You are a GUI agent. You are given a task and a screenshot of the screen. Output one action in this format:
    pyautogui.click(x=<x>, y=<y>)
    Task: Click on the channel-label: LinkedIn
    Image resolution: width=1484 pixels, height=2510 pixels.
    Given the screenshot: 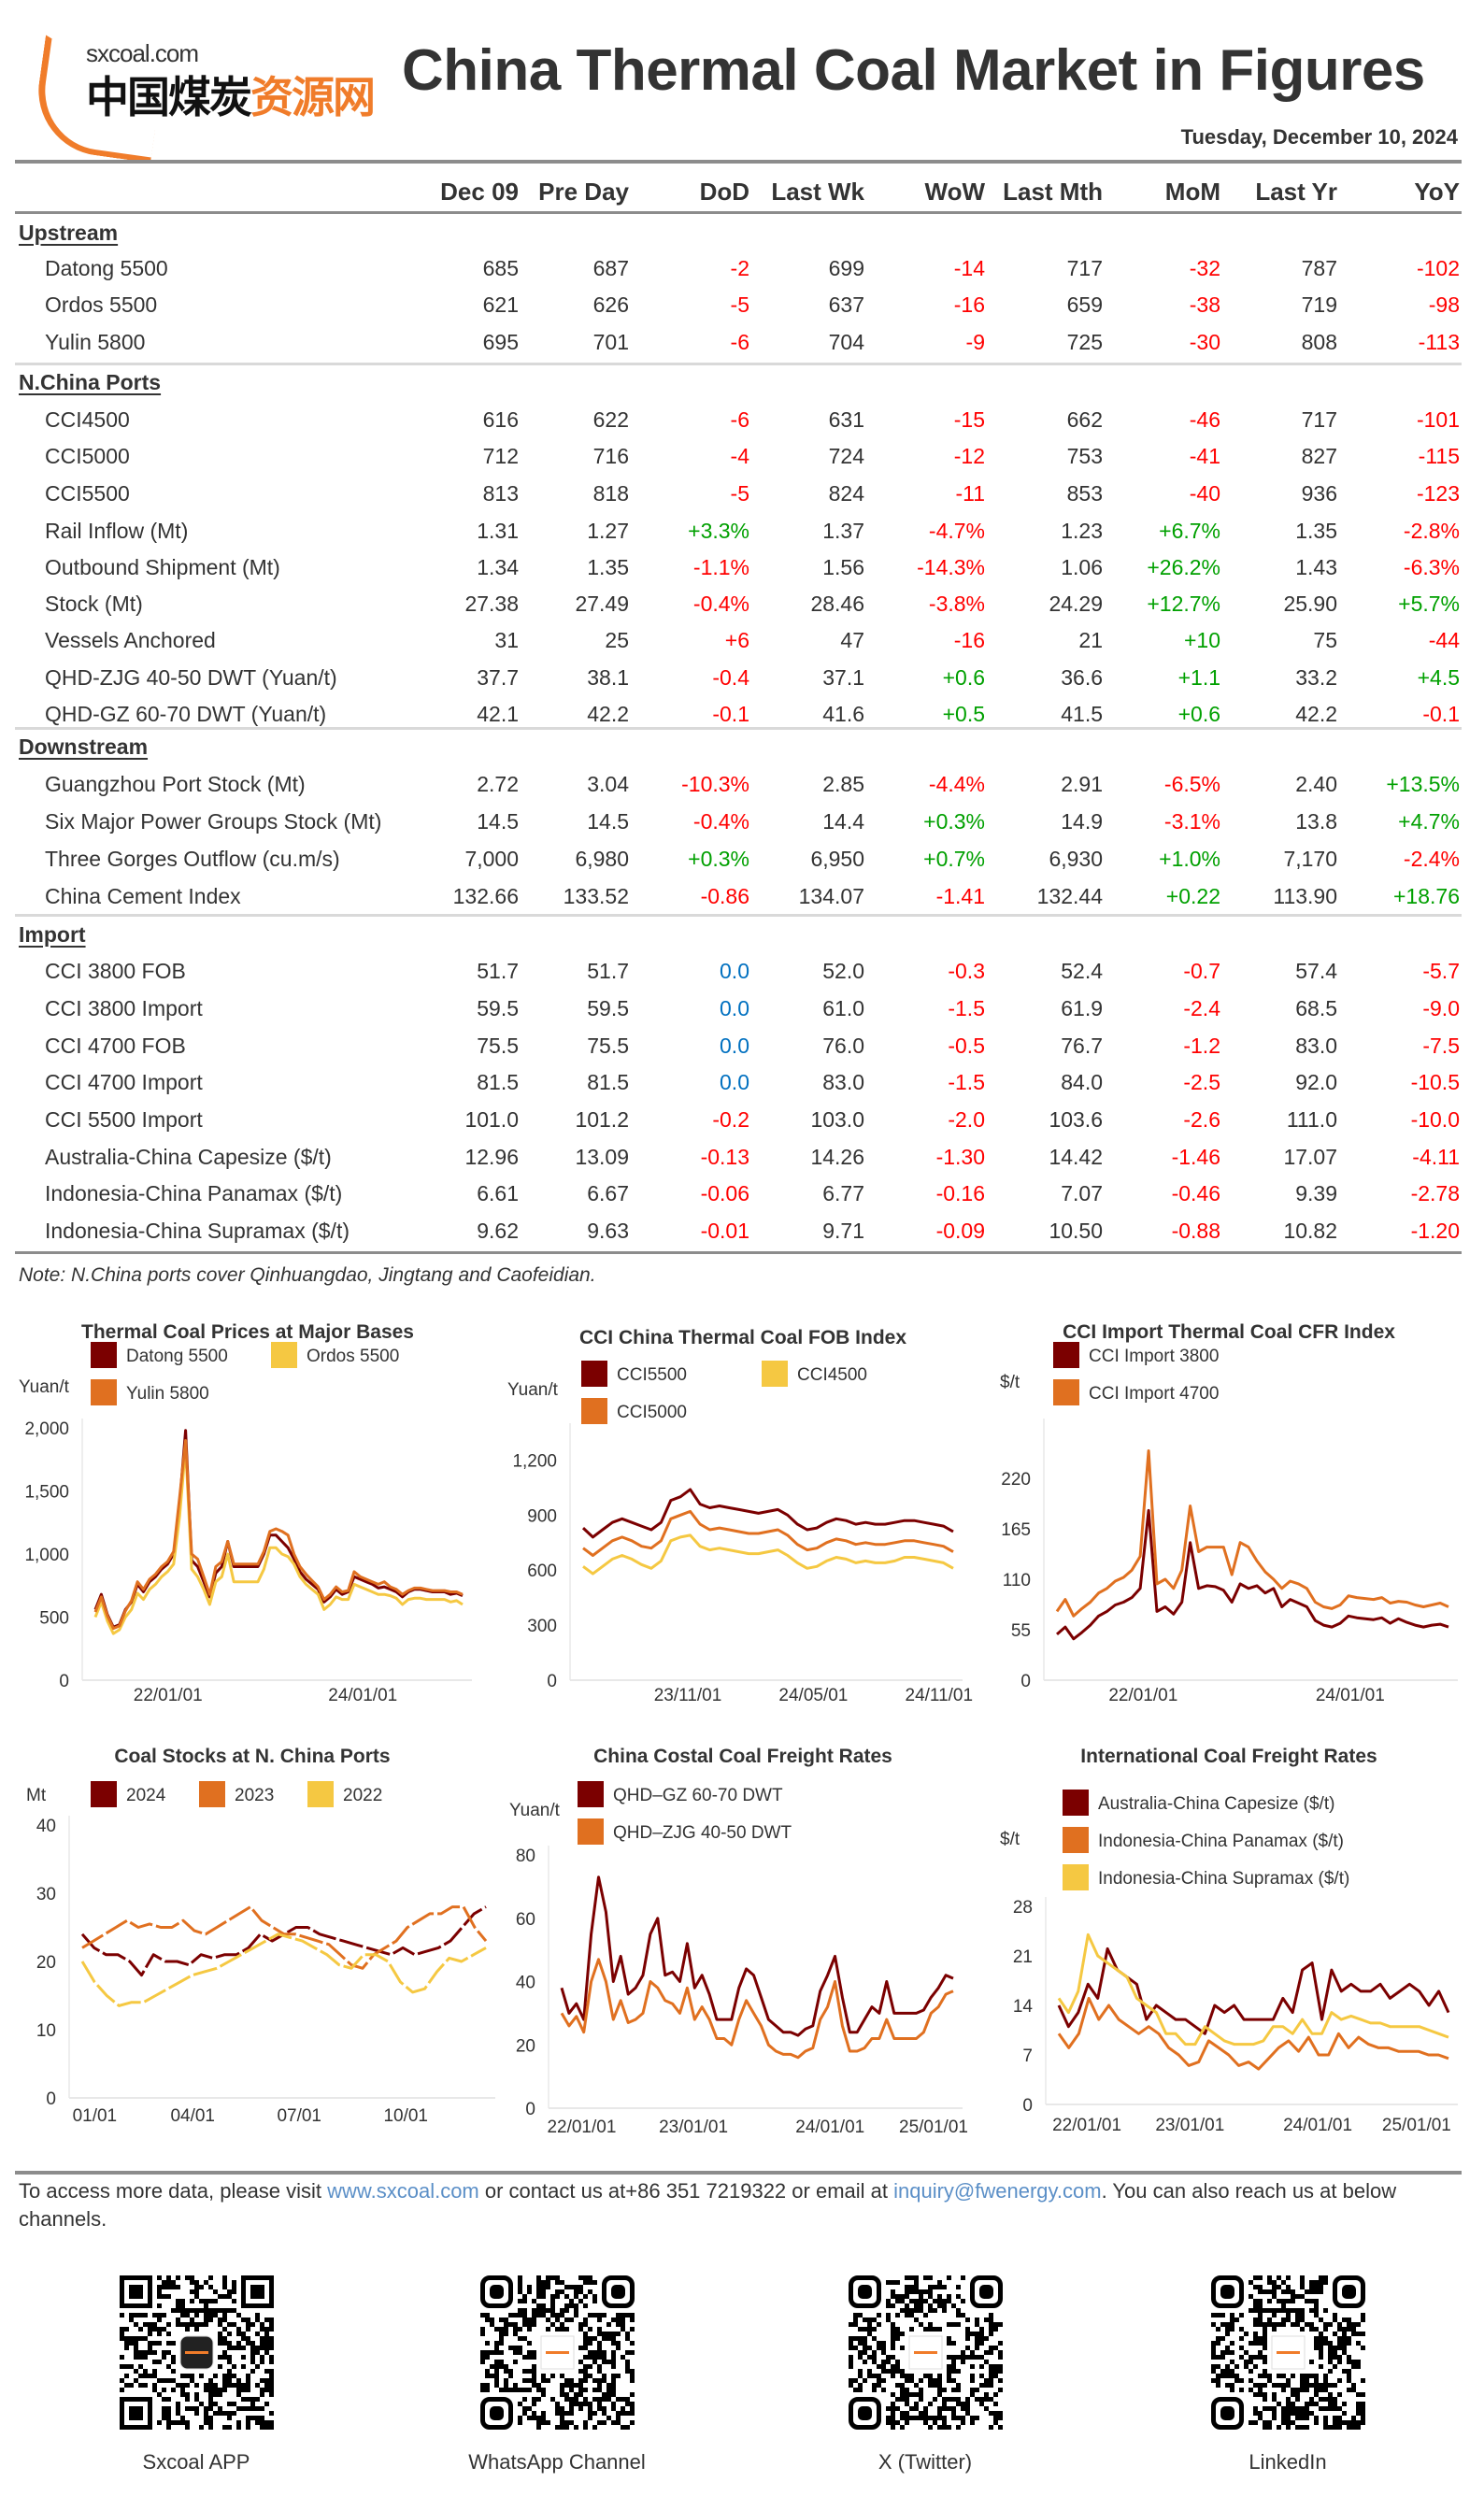 What is the action you would take?
    pyautogui.click(x=1288, y=2462)
    